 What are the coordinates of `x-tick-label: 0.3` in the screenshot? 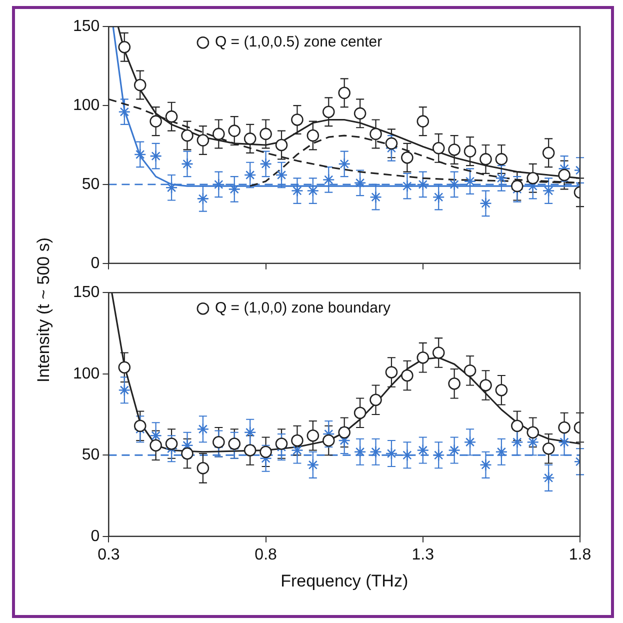 It's located at (109, 555).